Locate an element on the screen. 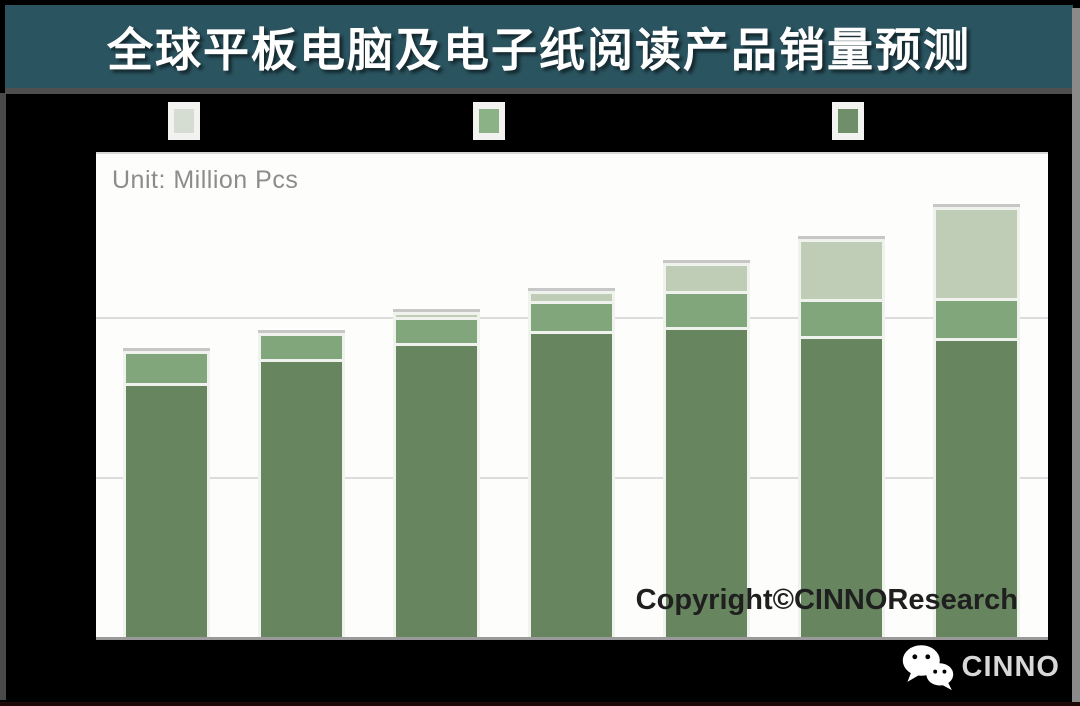  unit-label: Unit: Million Pcs is located at coordinates (205, 180).